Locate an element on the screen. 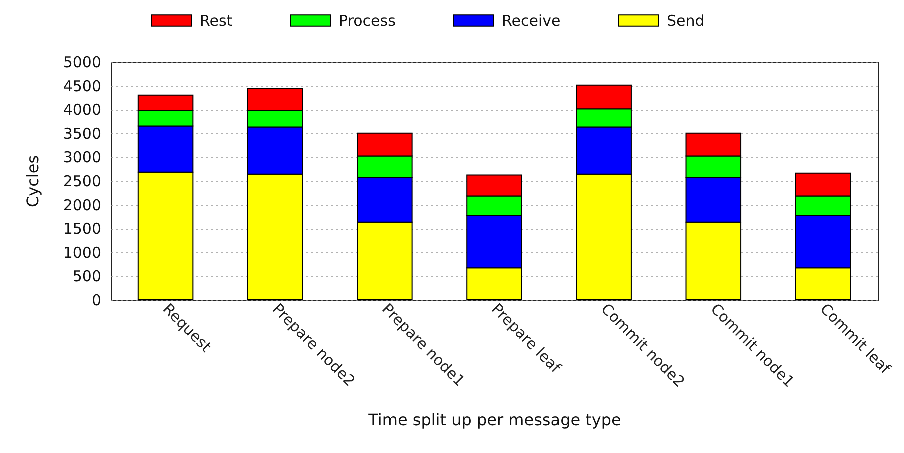 The height and width of the screenshot is (453, 904). y-tick-label: 5000 is located at coordinates (82, 63).